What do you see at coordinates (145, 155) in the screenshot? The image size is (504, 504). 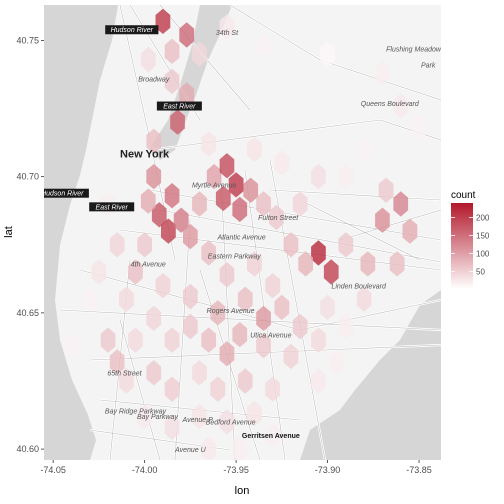 I see `basemap-label: New York` at bounding box center [145, 155].